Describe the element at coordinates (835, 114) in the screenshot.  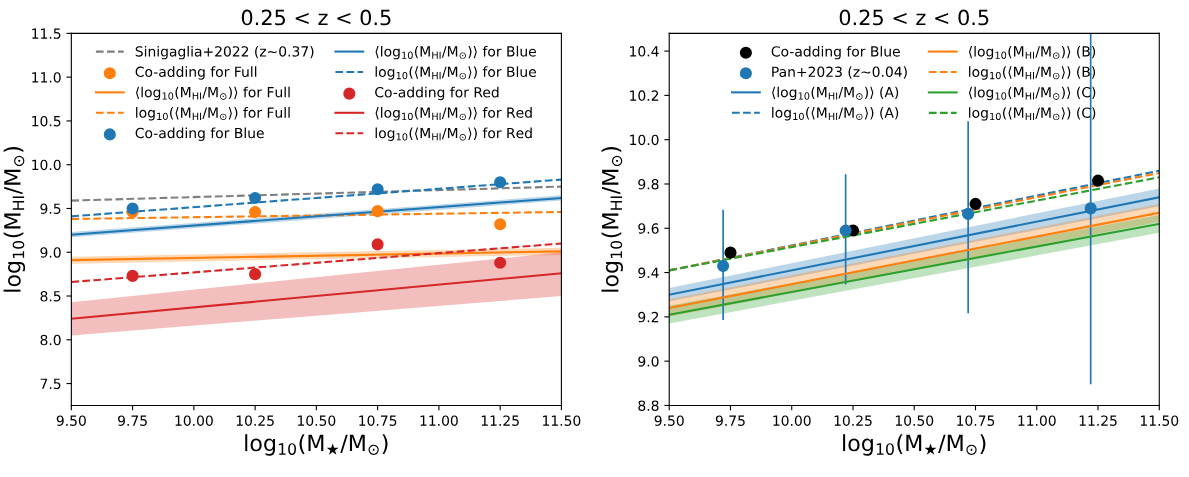
I see `legend-label: log$_{10}$(⟨M$_{HI}$/M$_{⊙}$⟩) (A)` at that location.